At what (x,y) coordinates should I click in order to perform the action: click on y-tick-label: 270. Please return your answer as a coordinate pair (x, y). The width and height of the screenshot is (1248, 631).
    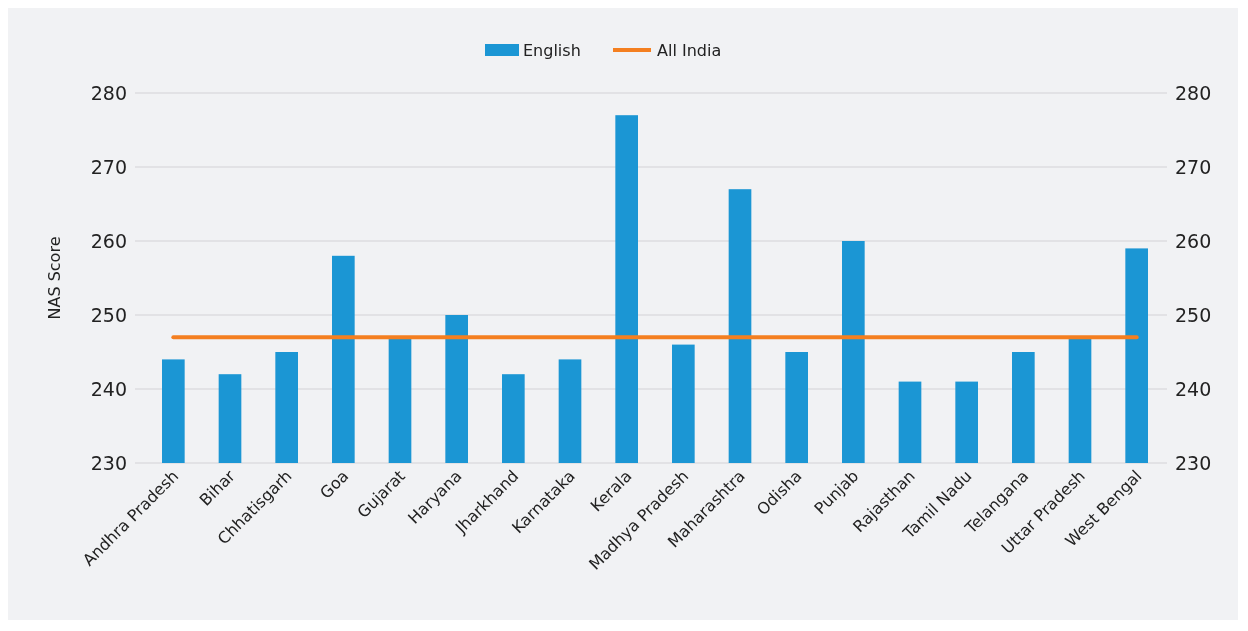
    Looking at the image, I should click on (108, 166).